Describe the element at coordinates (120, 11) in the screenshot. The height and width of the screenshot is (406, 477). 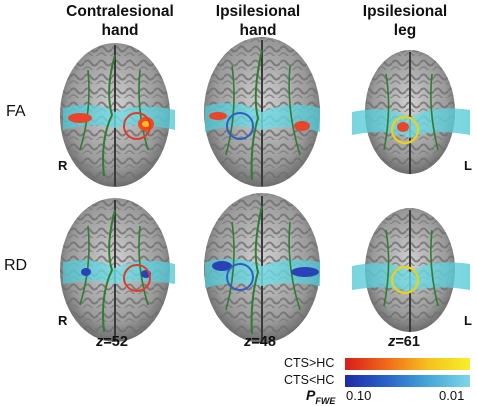
I see `column-header-line1: Contralesional` at that location.